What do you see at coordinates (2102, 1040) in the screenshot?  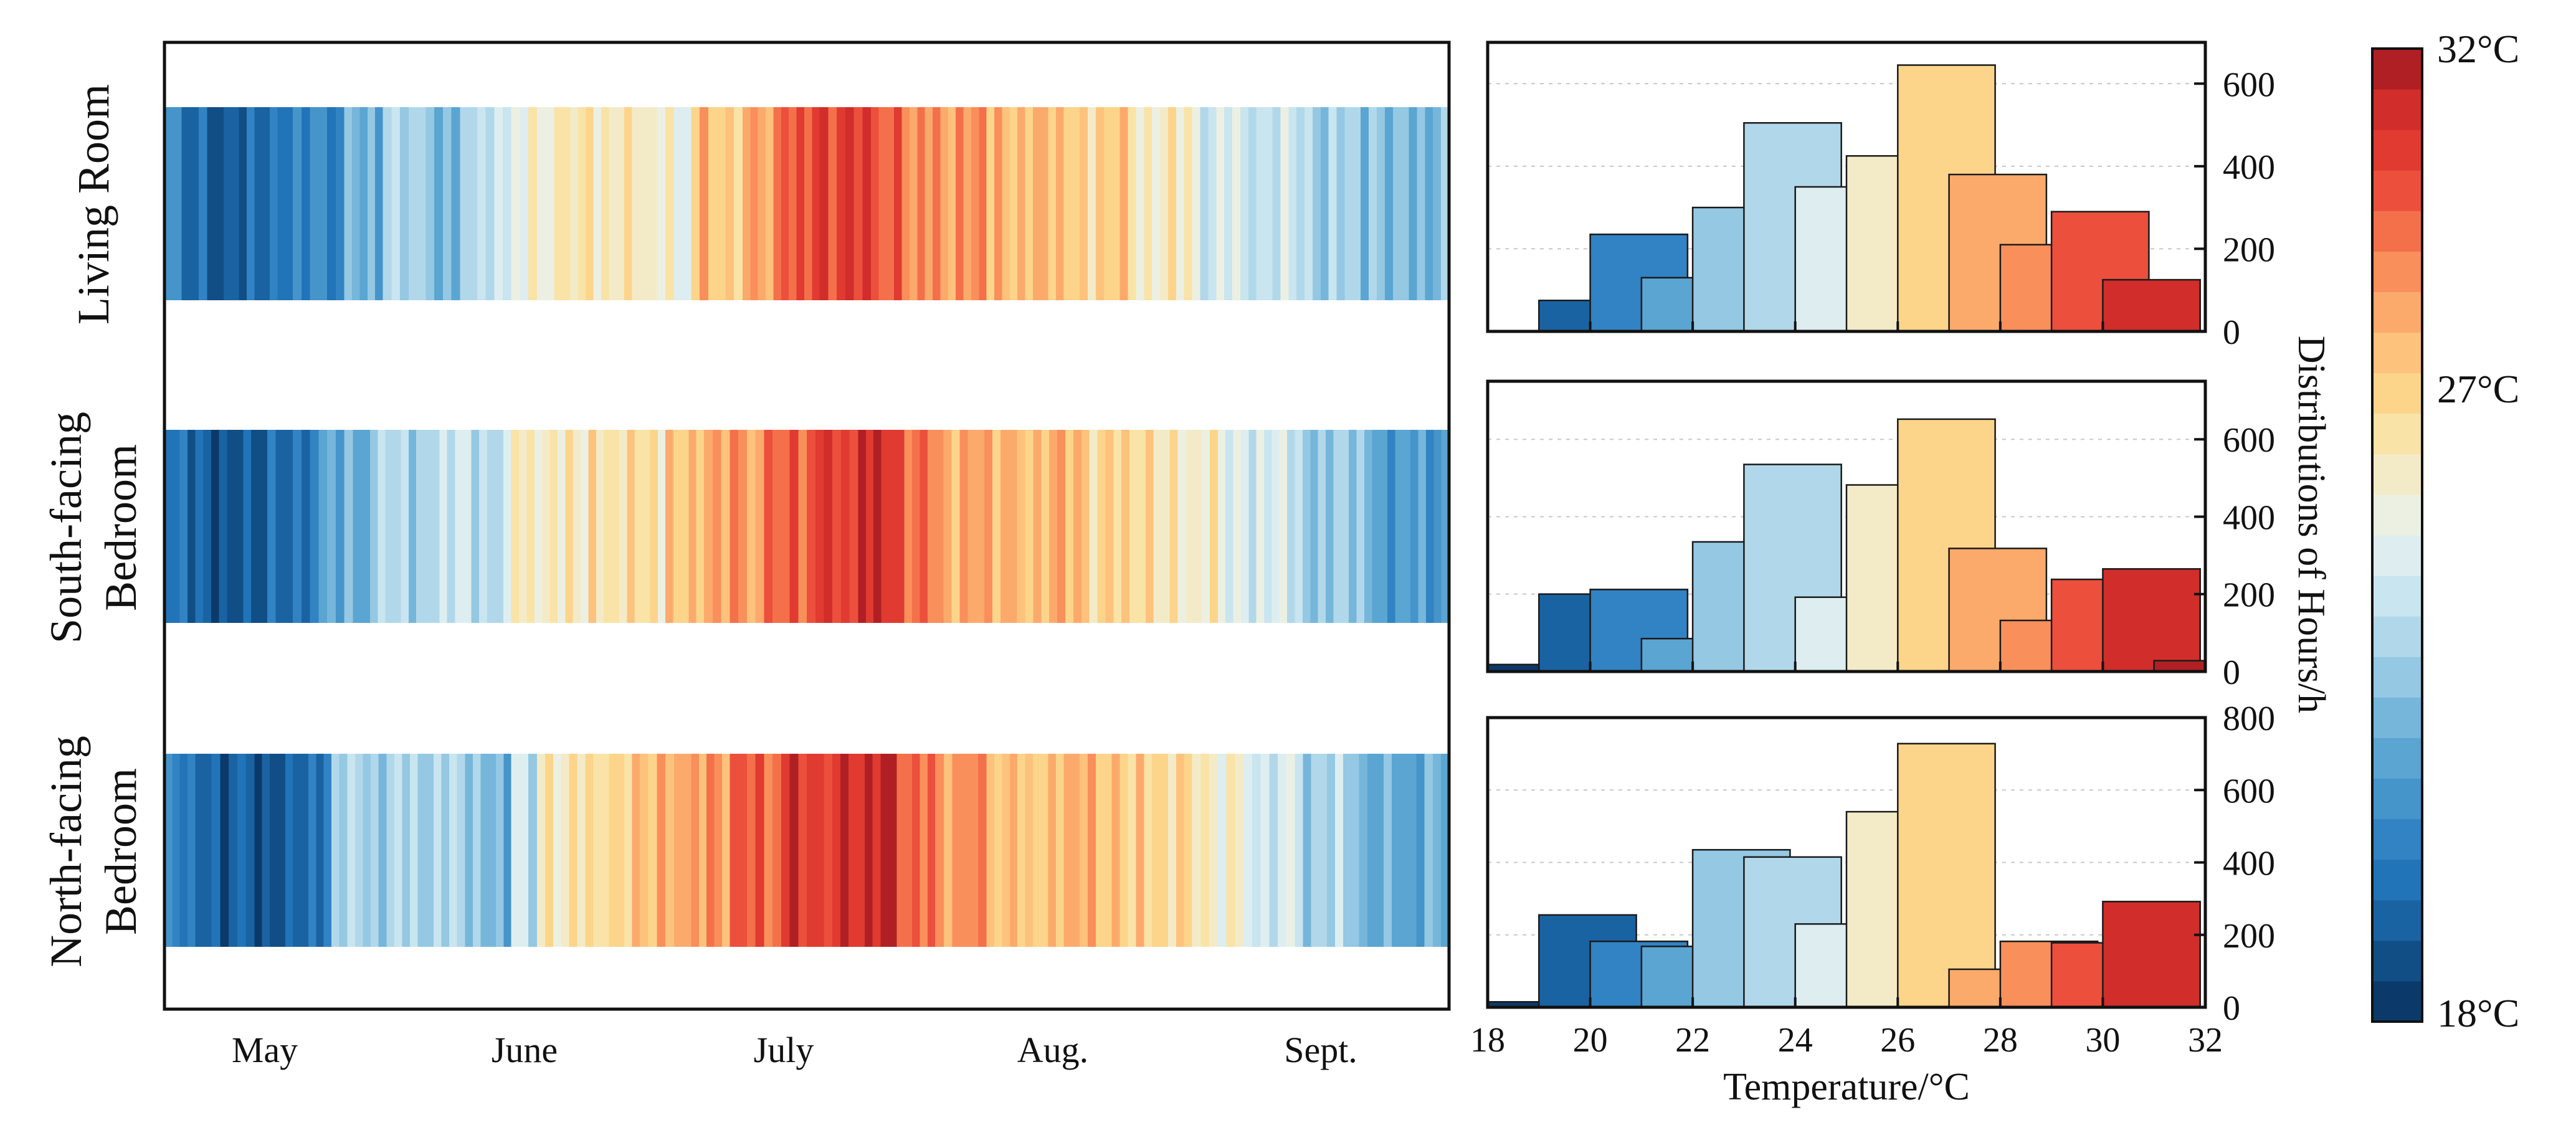 I see `x-tick-label: 30` at bounding box center [2102, 1040].